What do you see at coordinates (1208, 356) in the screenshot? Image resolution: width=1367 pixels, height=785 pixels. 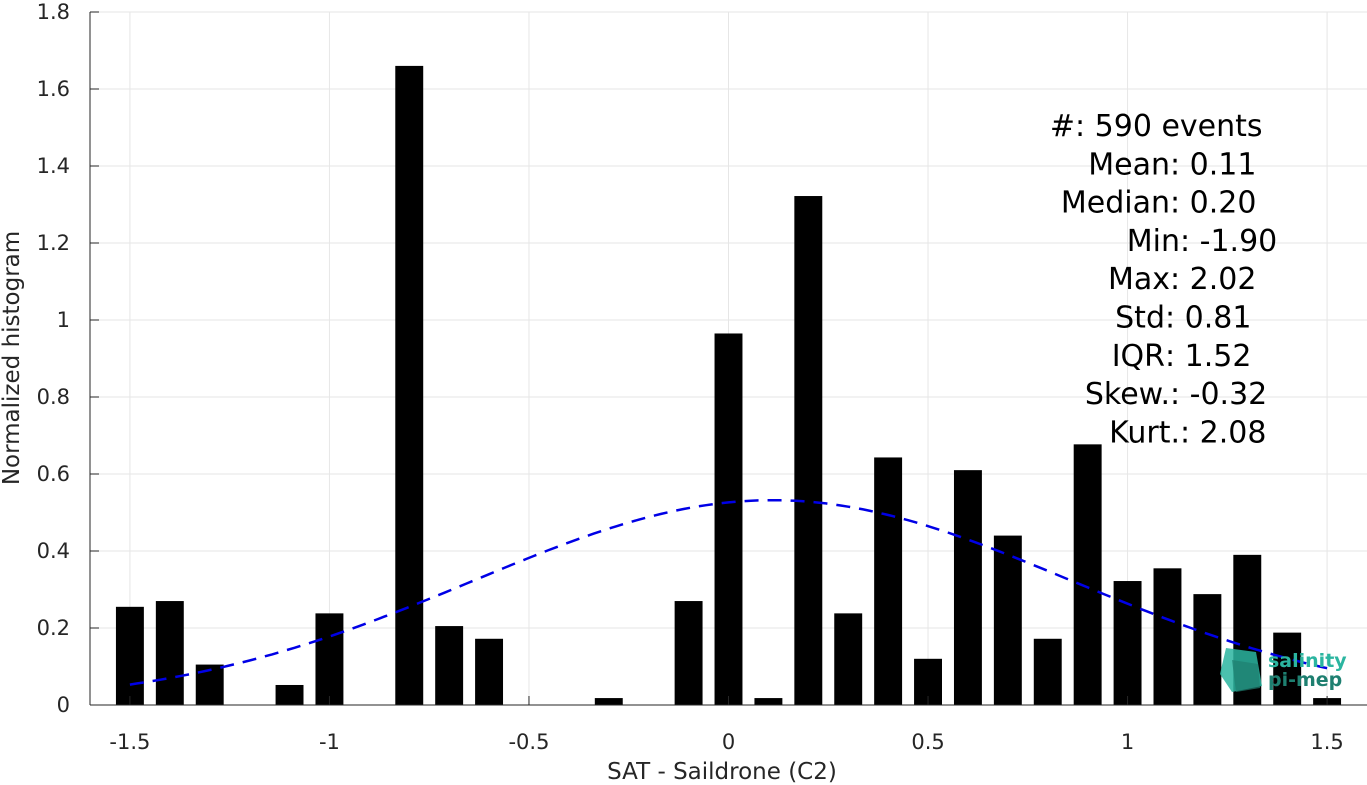 I see `stats-value: : 1.52` at bounding box center [1208, 356].